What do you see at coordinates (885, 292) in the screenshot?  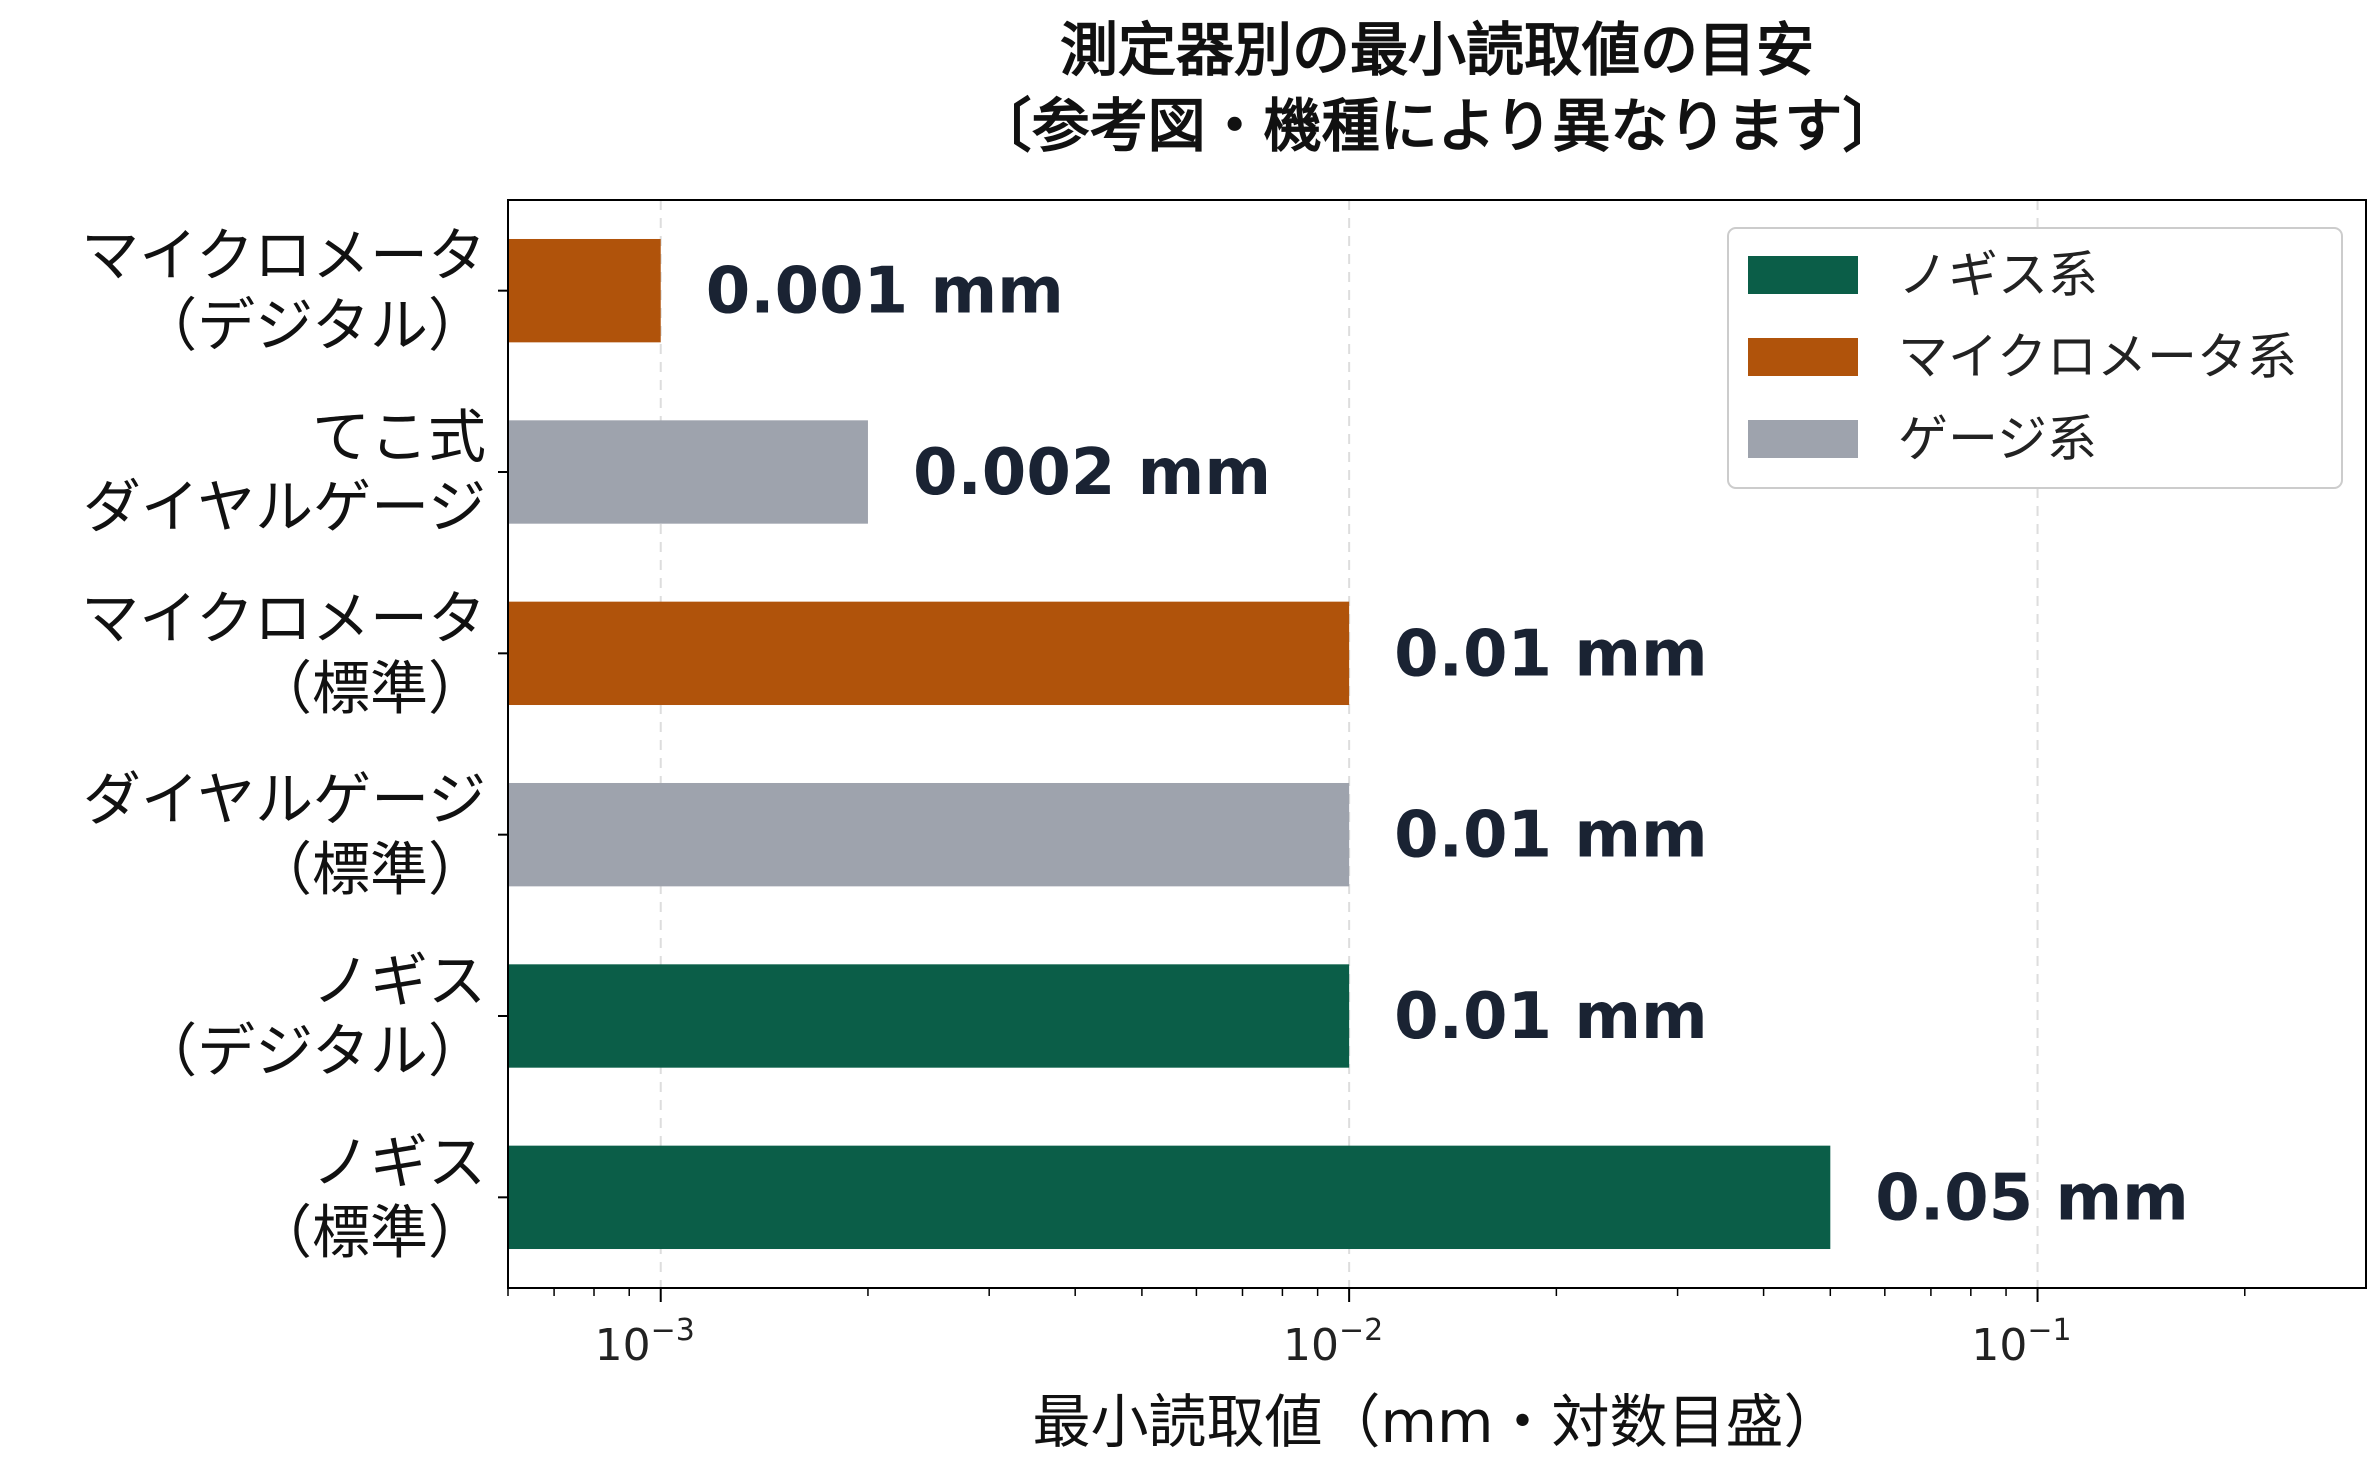 I see `bar-value-label: 0.001 mm` at bounding box center [885, 292].